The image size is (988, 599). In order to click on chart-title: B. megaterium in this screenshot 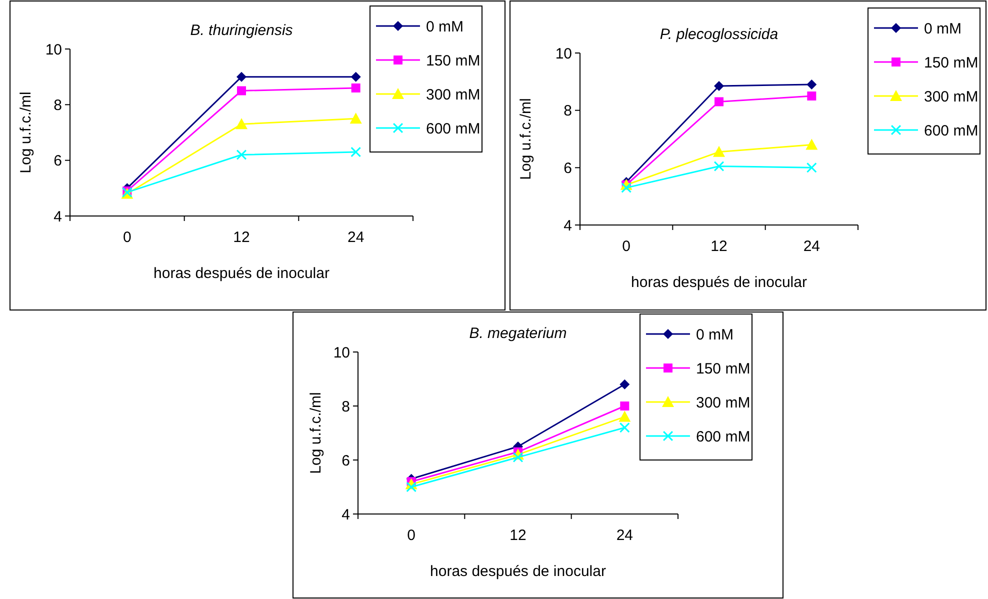, I will do `click(518, 333)`.